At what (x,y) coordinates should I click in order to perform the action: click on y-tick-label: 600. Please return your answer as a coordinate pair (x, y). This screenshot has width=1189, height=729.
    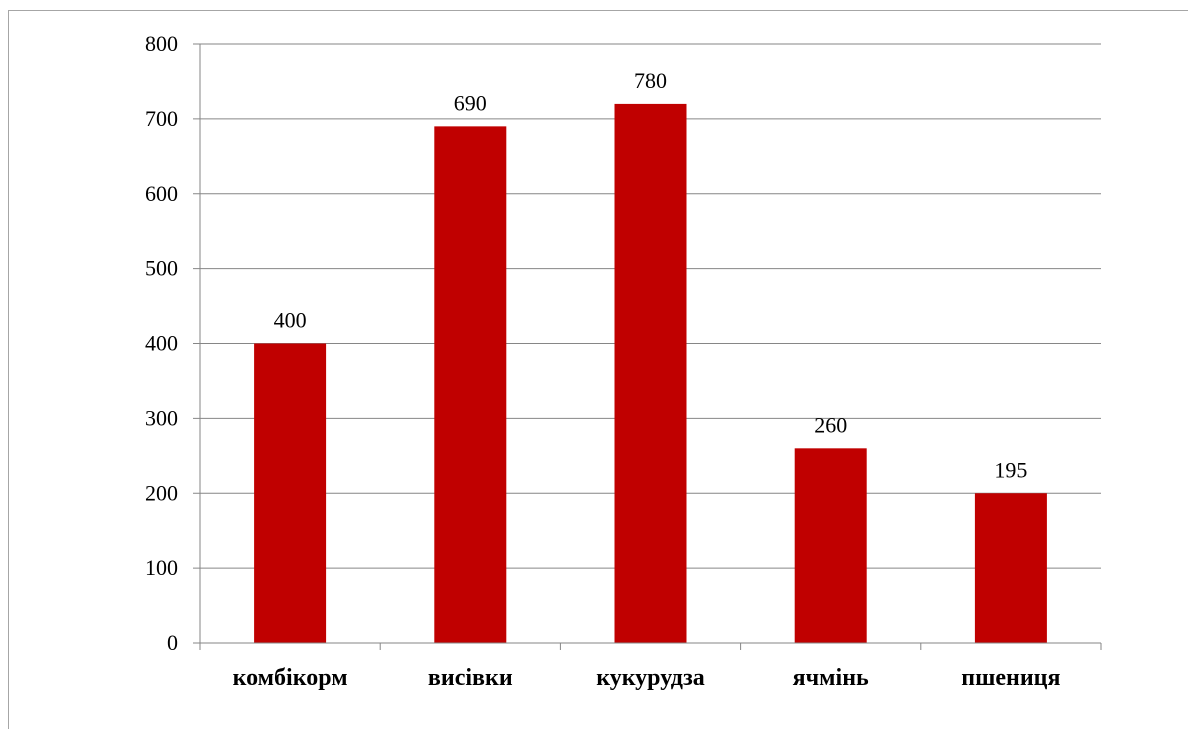
    Looking at the image, I should click on (161, 193).